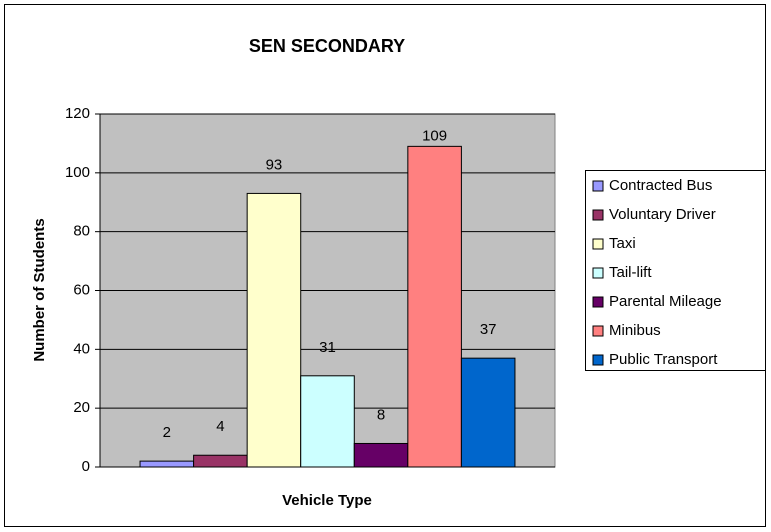  Describe the element at coordinates (327, 500) in the screenshot. I see `x-axis-label: Vehicle Type` at that location.